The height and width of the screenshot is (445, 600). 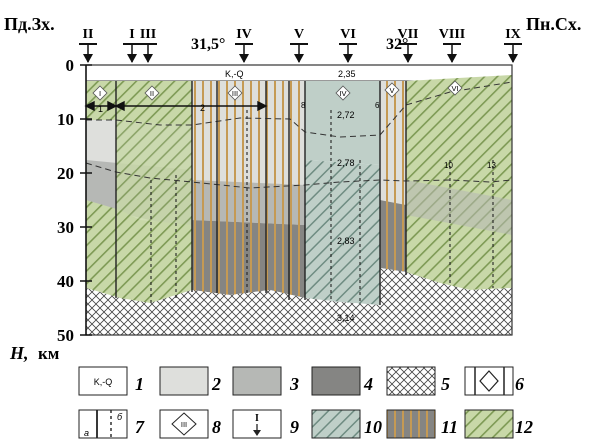 I want to click on station-label: II, so click(x=88, y=34).